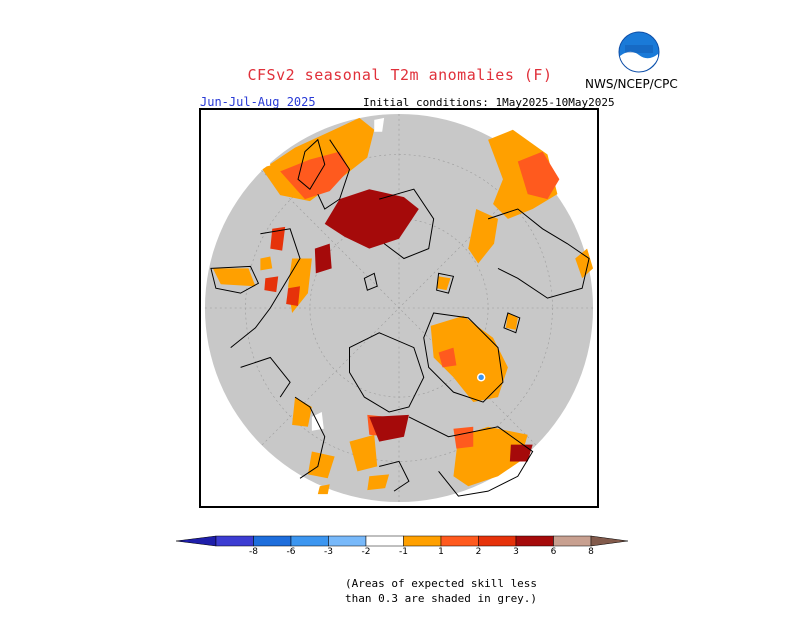 The image size is (800, 618). What do you see at coordinates (291, 552) in the screenshot?
I see `colorbar-tick-label: -6` at bounding box center [291, 552].